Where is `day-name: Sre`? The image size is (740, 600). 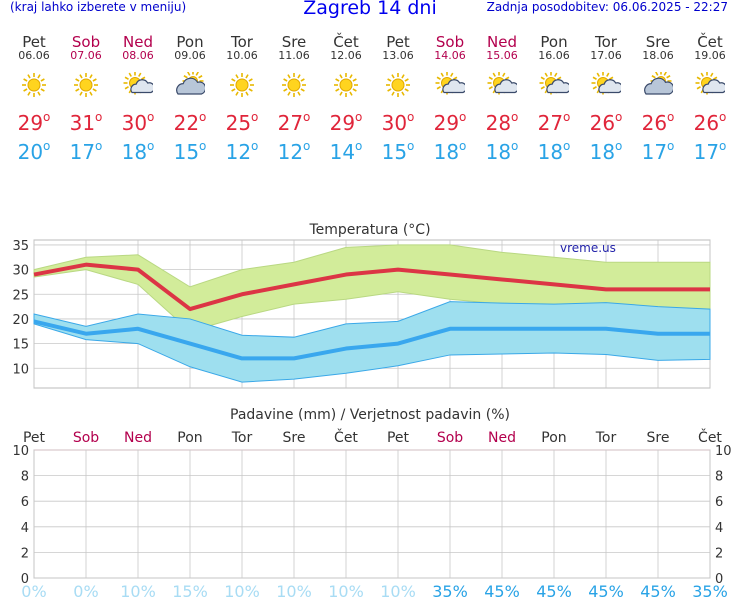 day-name: Sre is located at coordinates (294, 42).